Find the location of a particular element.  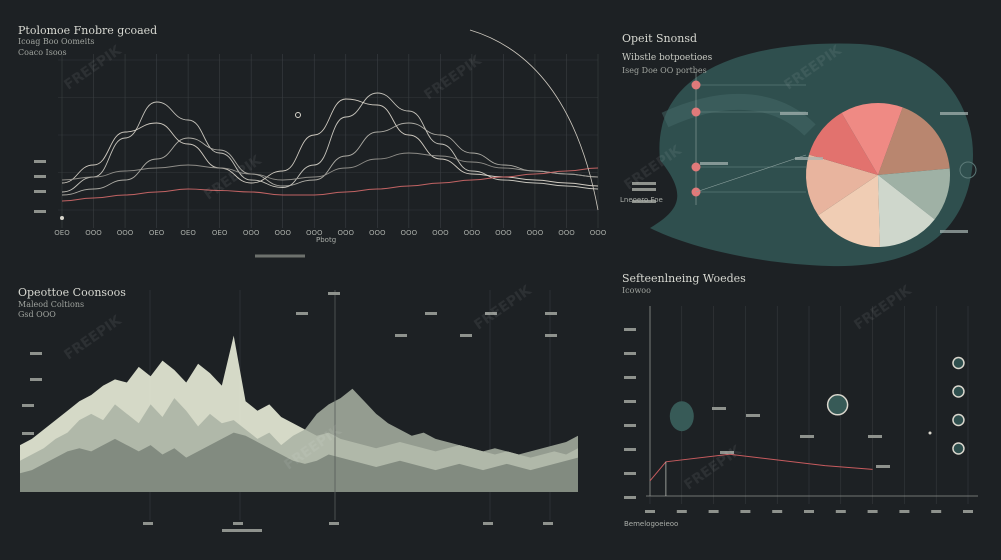

pie-subtitle-2: Iseg Doe OO portbes is located at coordinates (664, 70).